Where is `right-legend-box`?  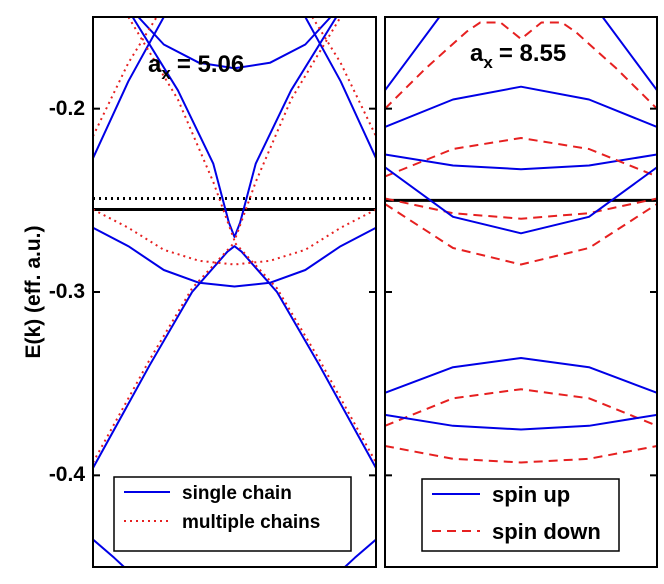
right-legend-box is located at coordinates (520, 515).